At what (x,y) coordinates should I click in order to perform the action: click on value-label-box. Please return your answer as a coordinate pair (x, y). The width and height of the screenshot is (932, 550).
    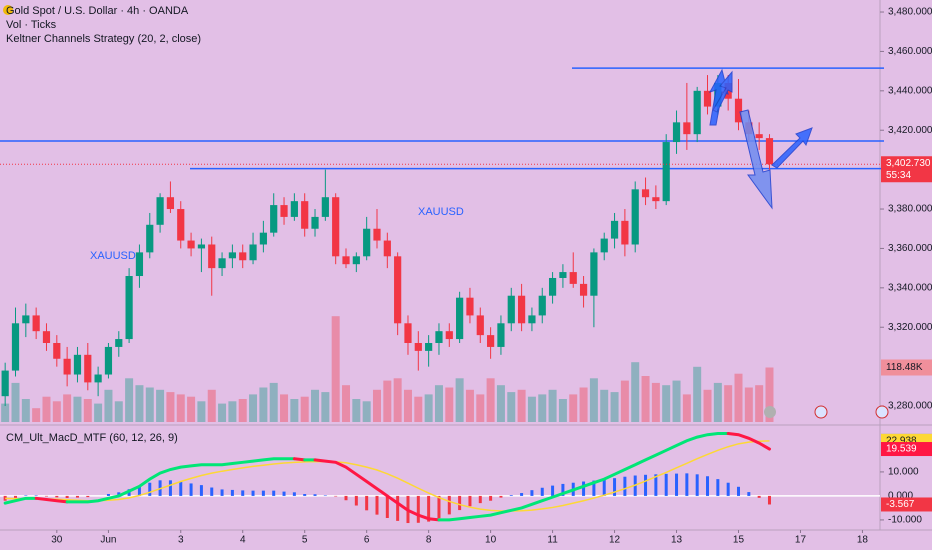
    Looking at the image, I should click on (906, 449).